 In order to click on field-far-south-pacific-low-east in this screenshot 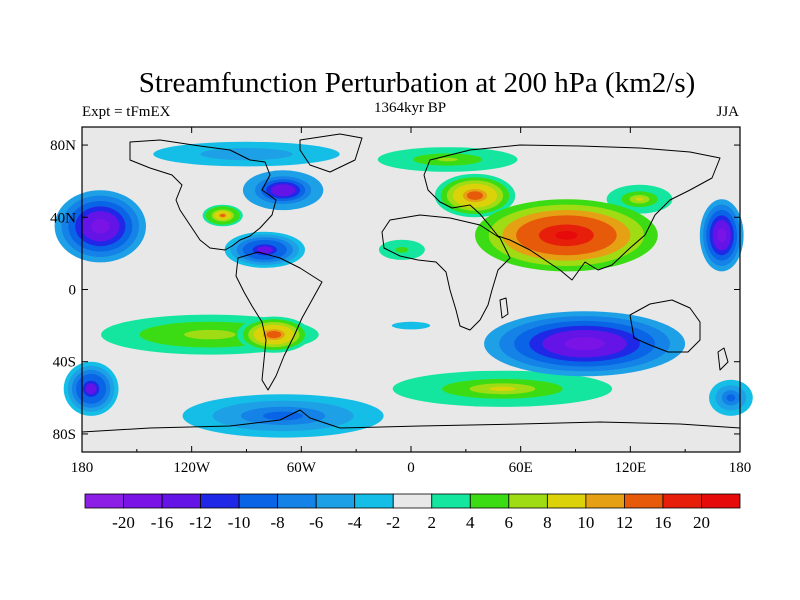, I will do `click(731, 397)`.